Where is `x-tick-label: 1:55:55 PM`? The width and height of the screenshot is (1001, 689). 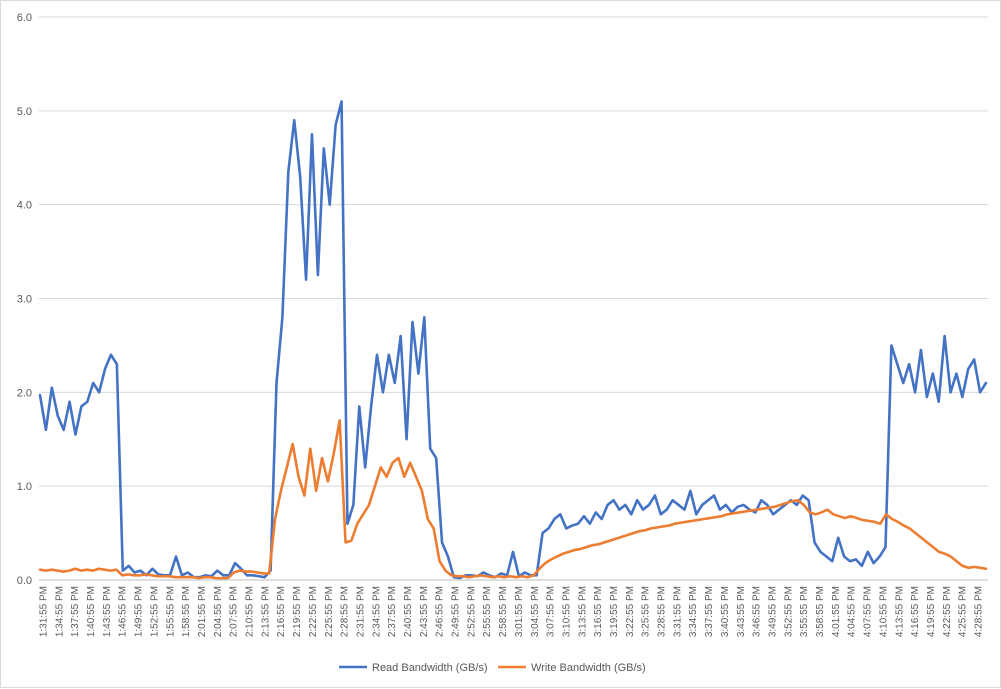 x-tick-label: 1:55:55 PM is located at coordinates (170, 611).